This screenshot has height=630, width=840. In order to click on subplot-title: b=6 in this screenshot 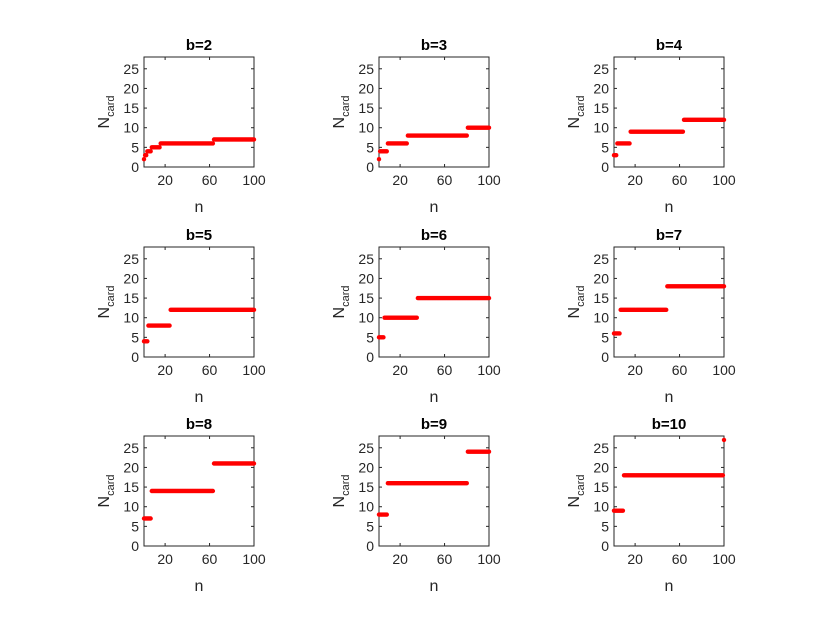, I will do `click(434, 235)`.